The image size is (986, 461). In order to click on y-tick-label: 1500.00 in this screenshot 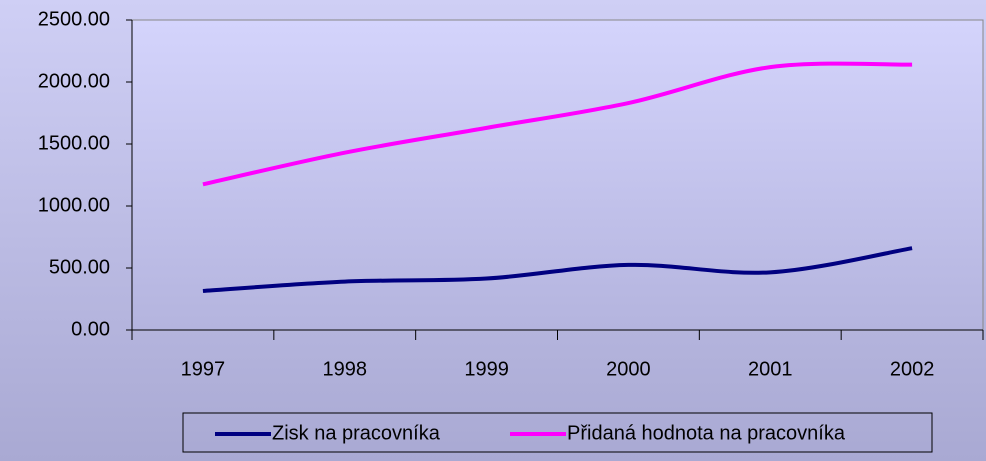, I will do `click(74, 143)`.